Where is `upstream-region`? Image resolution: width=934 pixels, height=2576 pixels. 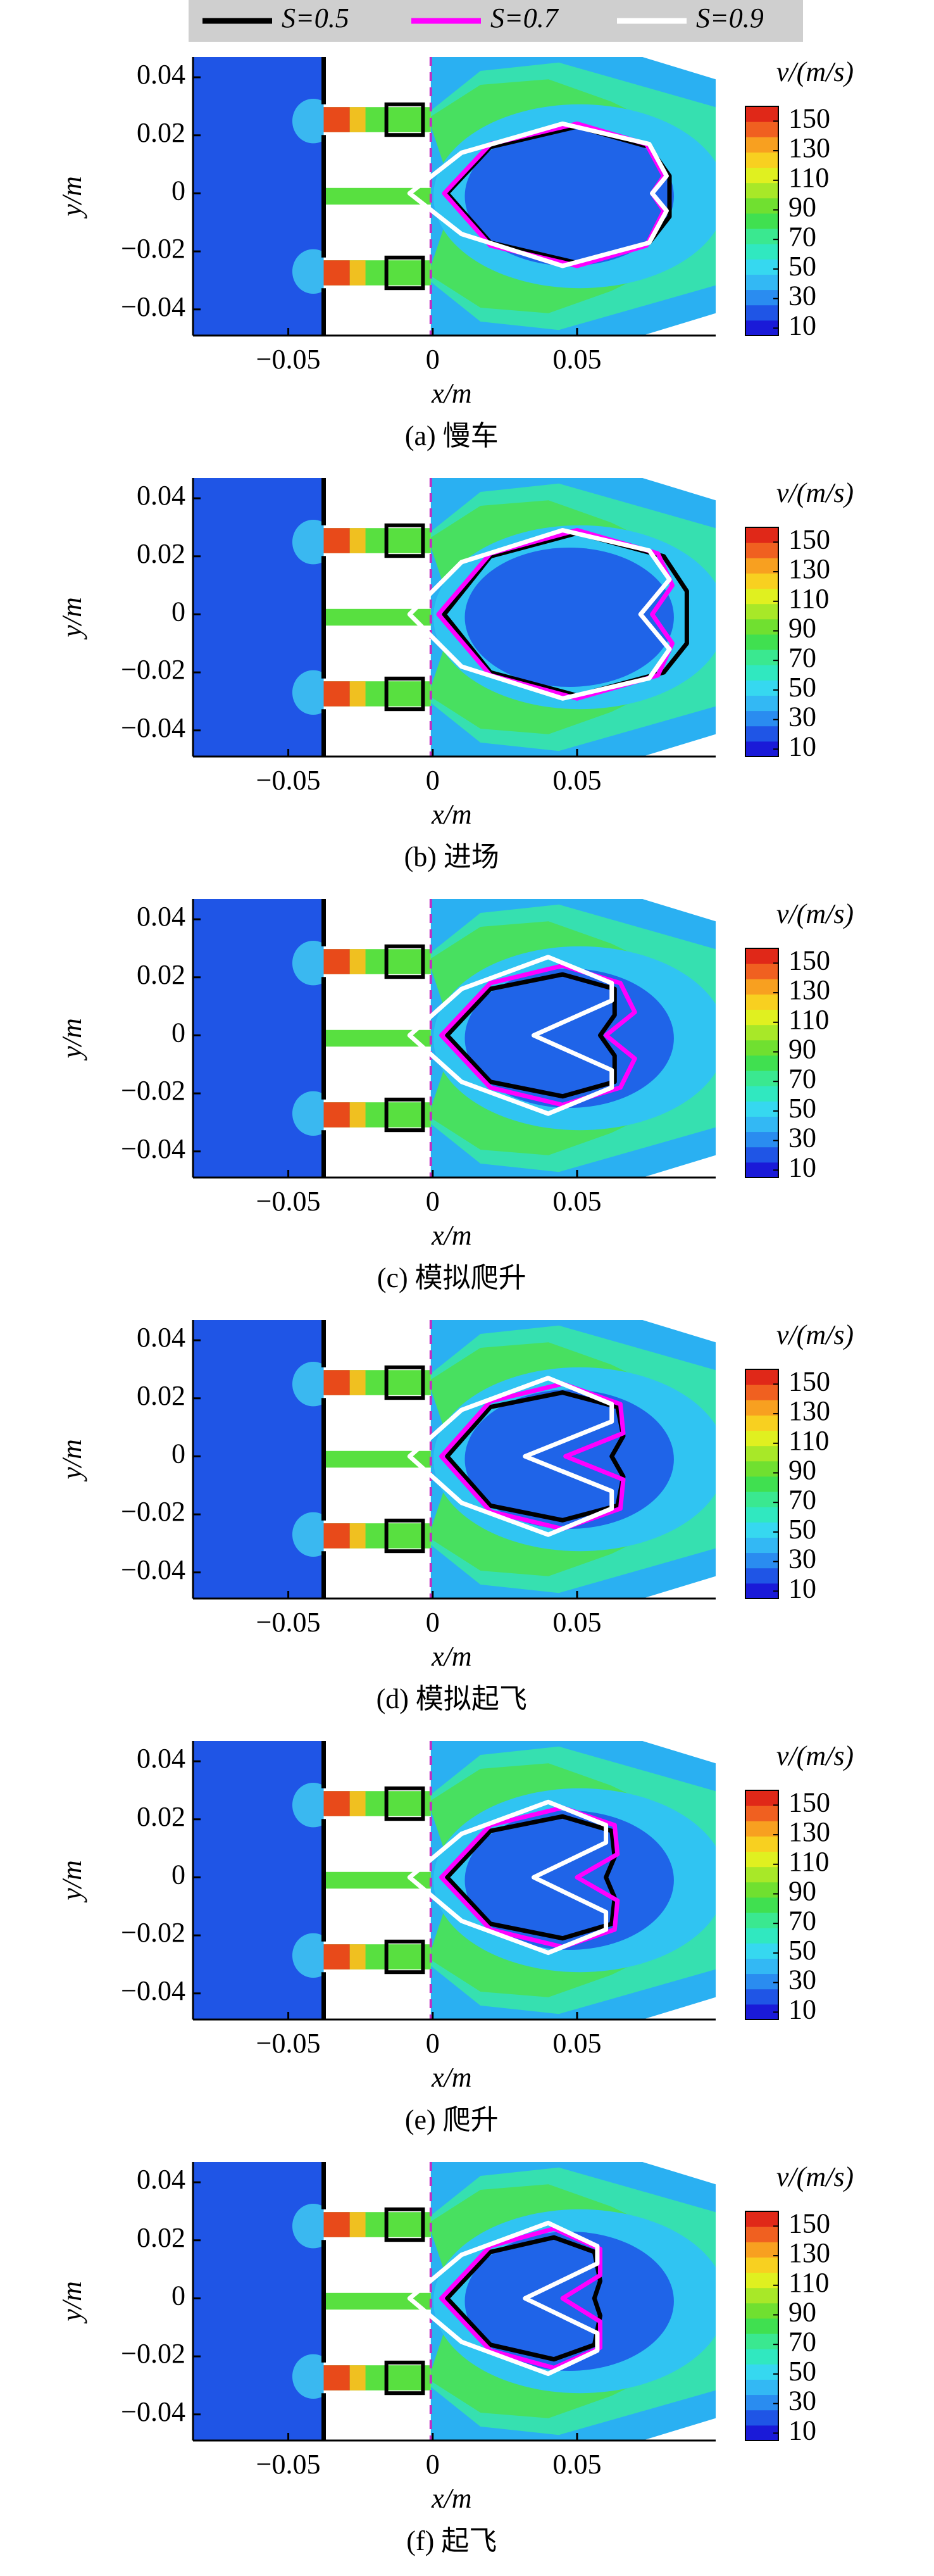 upstream-region is located at coordinates (258, 1038).